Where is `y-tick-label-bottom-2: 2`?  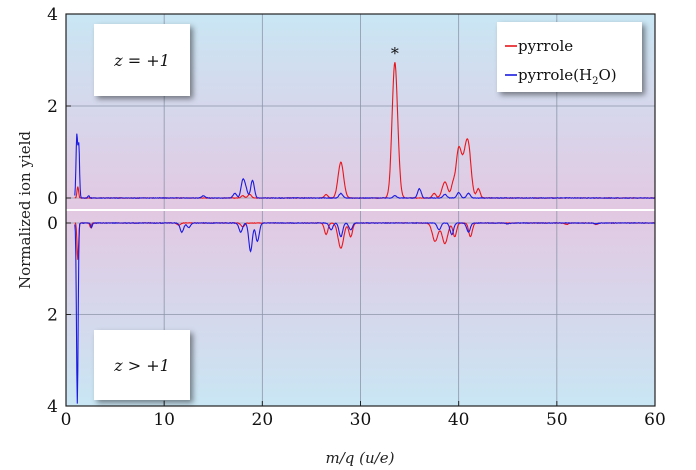
y-tick-label-bottom-2: 2 is located at coordinates (52, 316).